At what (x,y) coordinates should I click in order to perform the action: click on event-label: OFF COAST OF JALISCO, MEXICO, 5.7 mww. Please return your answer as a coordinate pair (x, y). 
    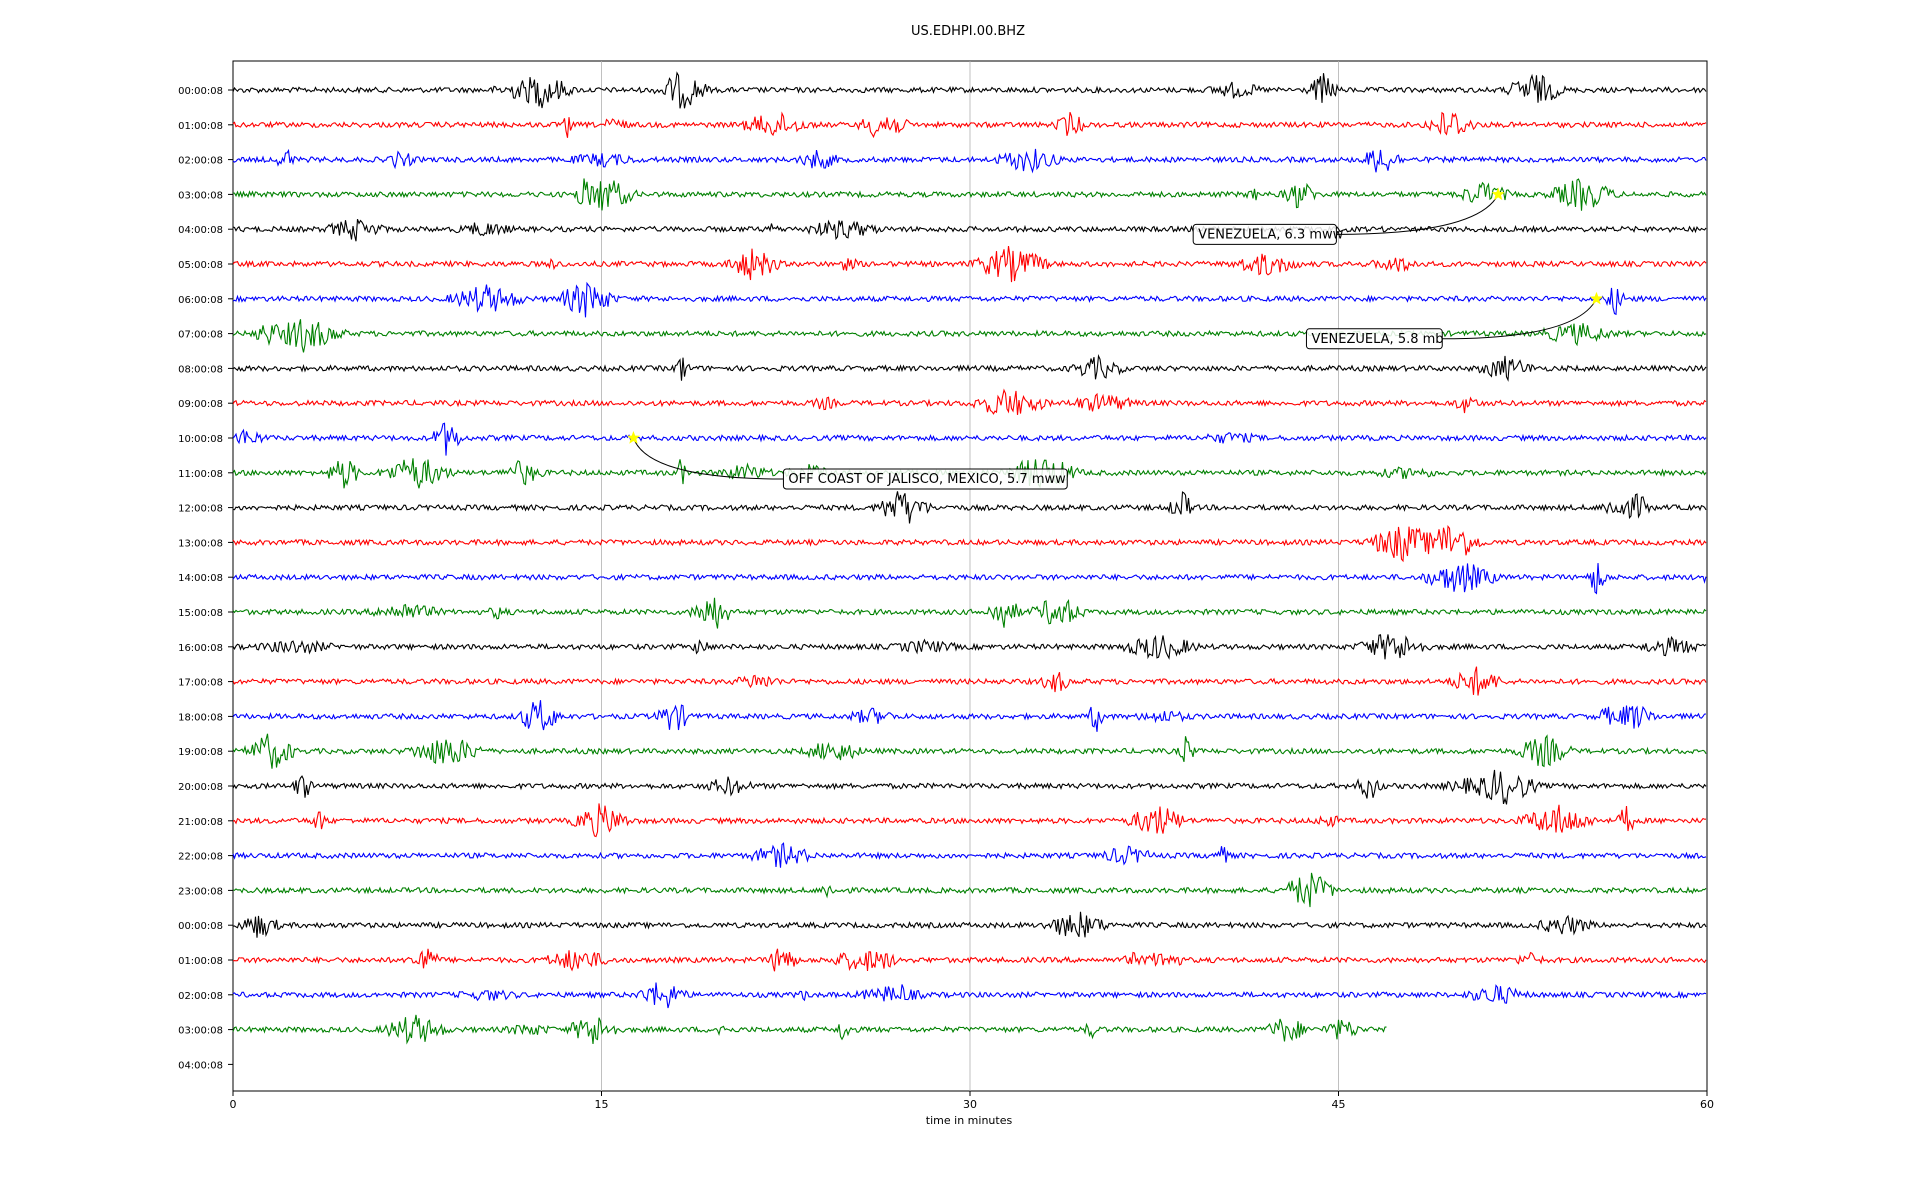
    Looking at the image, I should click on (927, 479).